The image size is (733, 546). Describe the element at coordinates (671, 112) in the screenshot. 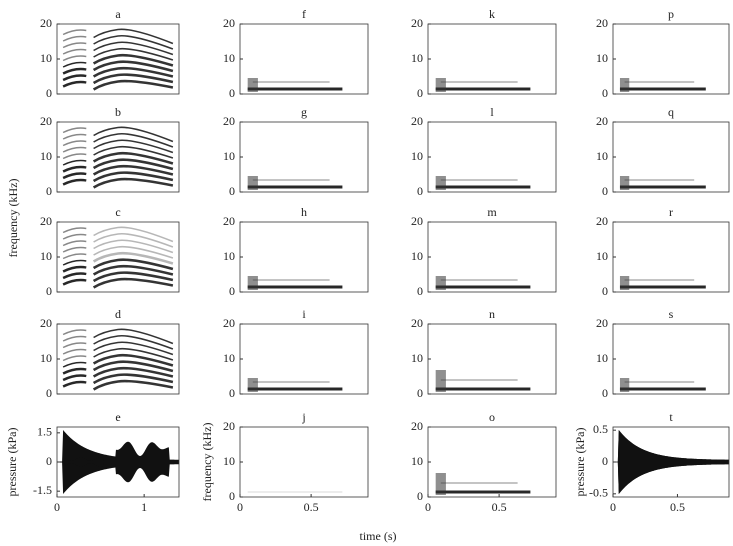

I see `panel-title: q` at that location.